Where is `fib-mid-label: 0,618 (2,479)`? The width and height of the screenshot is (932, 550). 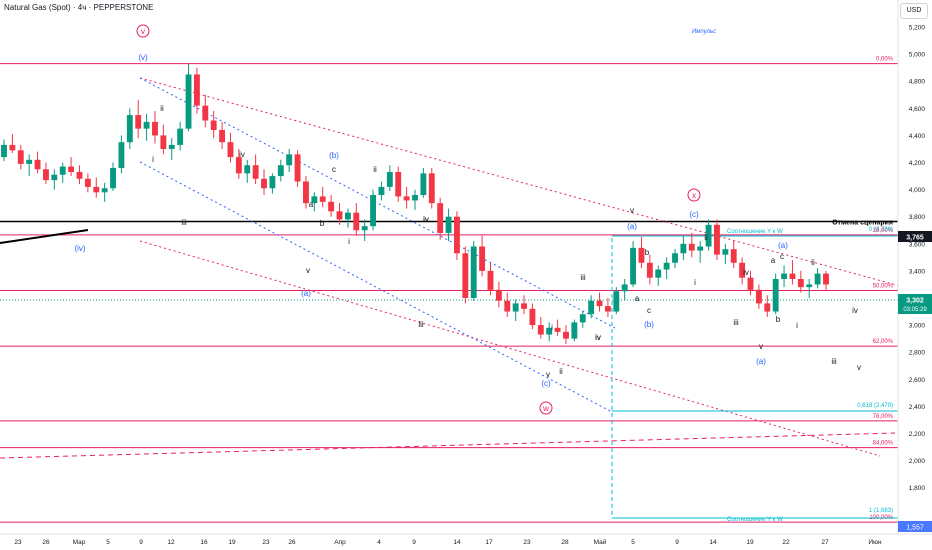
fib-mid-label: 0,618 (2,479) is located at coordinates (875, 406).